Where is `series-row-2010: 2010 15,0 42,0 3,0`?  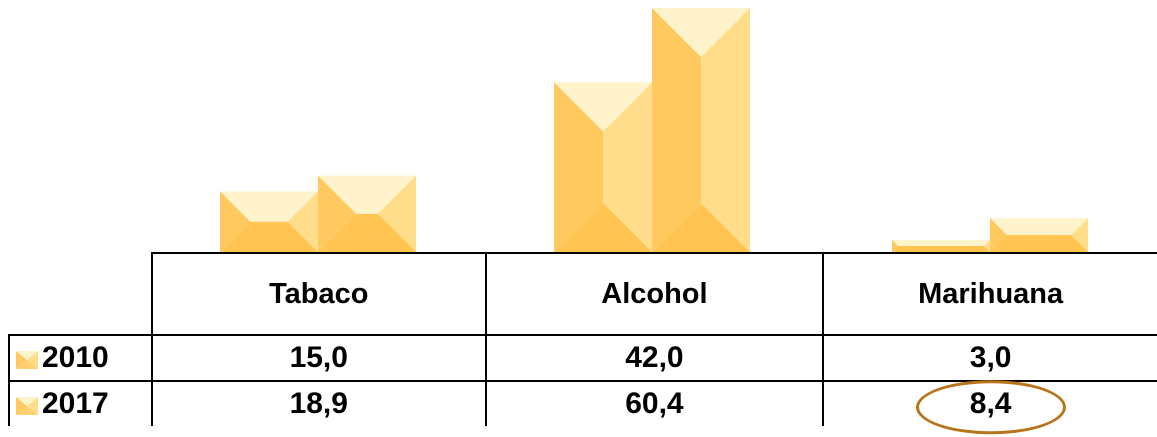
series-row-2010: 2010 15,0 42,0 3,0 is located at coordinates (582, 358).